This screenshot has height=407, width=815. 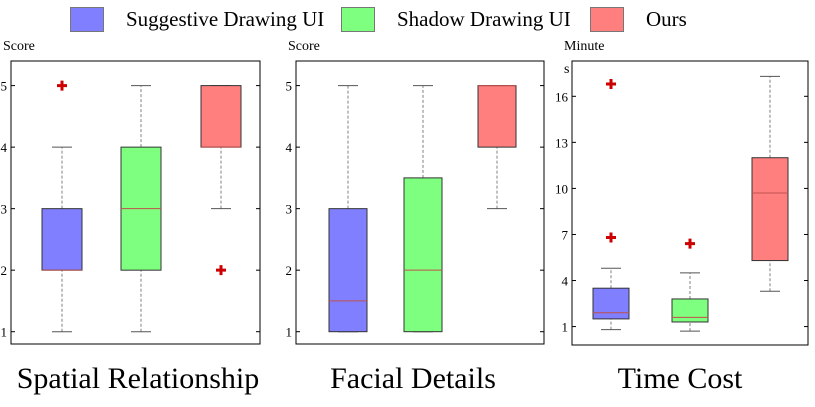 What do you see at coordinates (638, 19) in the screenshot?
I see `legend-item-ours: Ours` at bounding box center [638, 19].